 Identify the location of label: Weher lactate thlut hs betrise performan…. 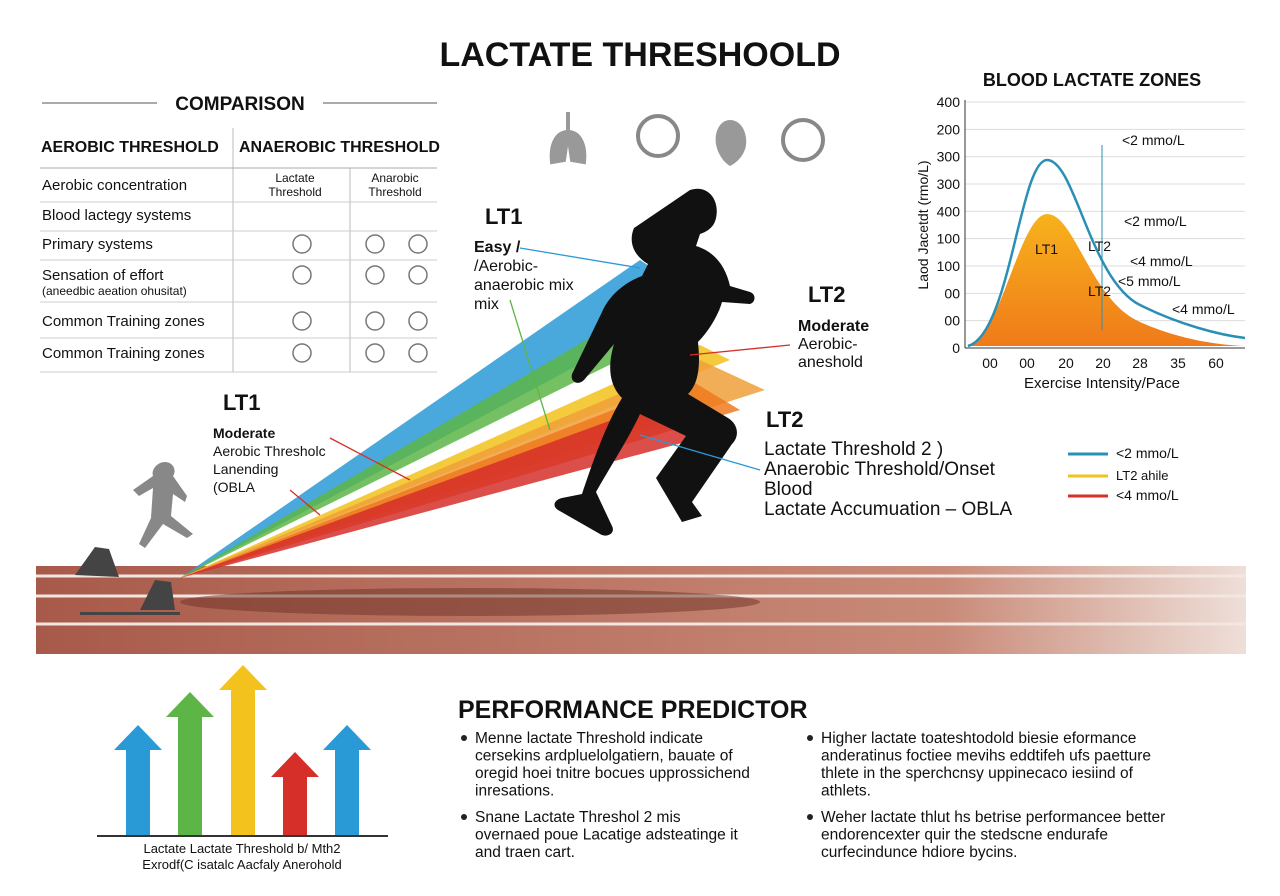
(993, 817).